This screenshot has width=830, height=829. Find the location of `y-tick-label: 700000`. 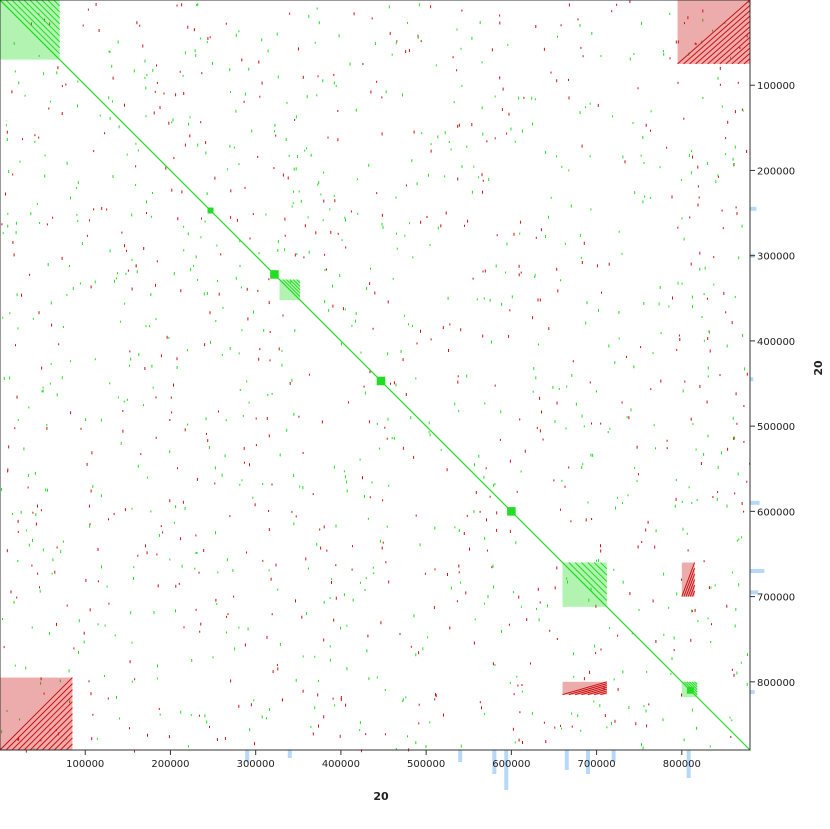

y-tick-label: 700000 is located at coordinates (776, 598).